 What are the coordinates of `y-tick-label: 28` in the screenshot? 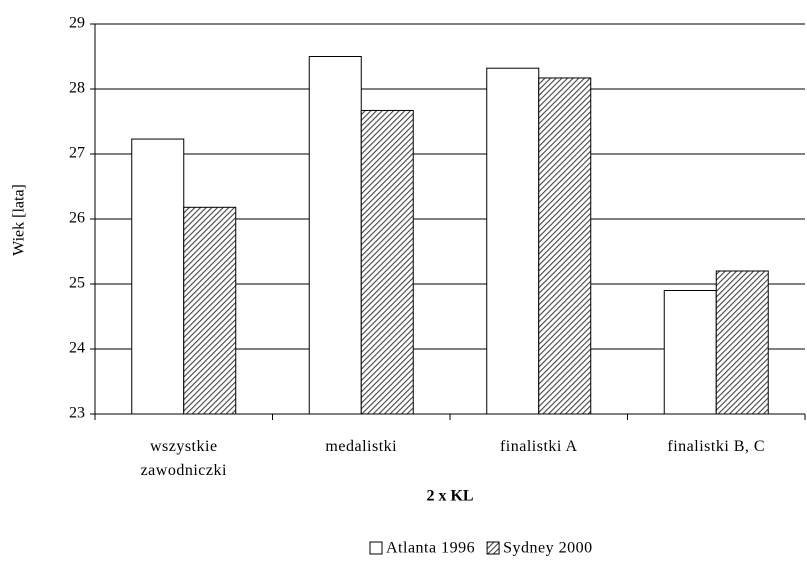 It's located at (77, 88).